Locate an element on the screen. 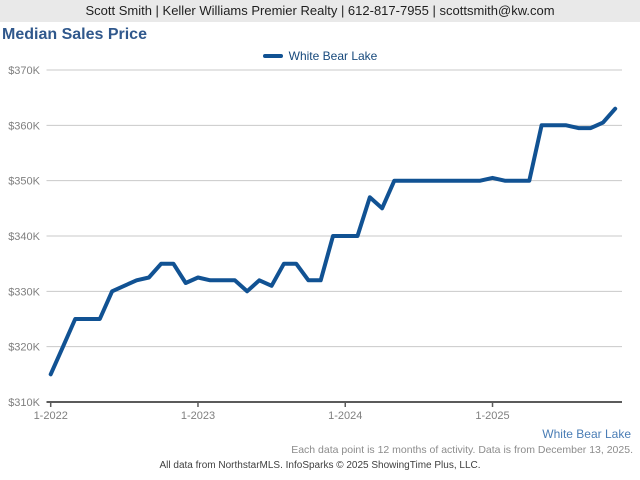 Image resolution: width=640 pixels, height=480 pixels. page-title: Median Sales Price is located at coordinates (74, 34).